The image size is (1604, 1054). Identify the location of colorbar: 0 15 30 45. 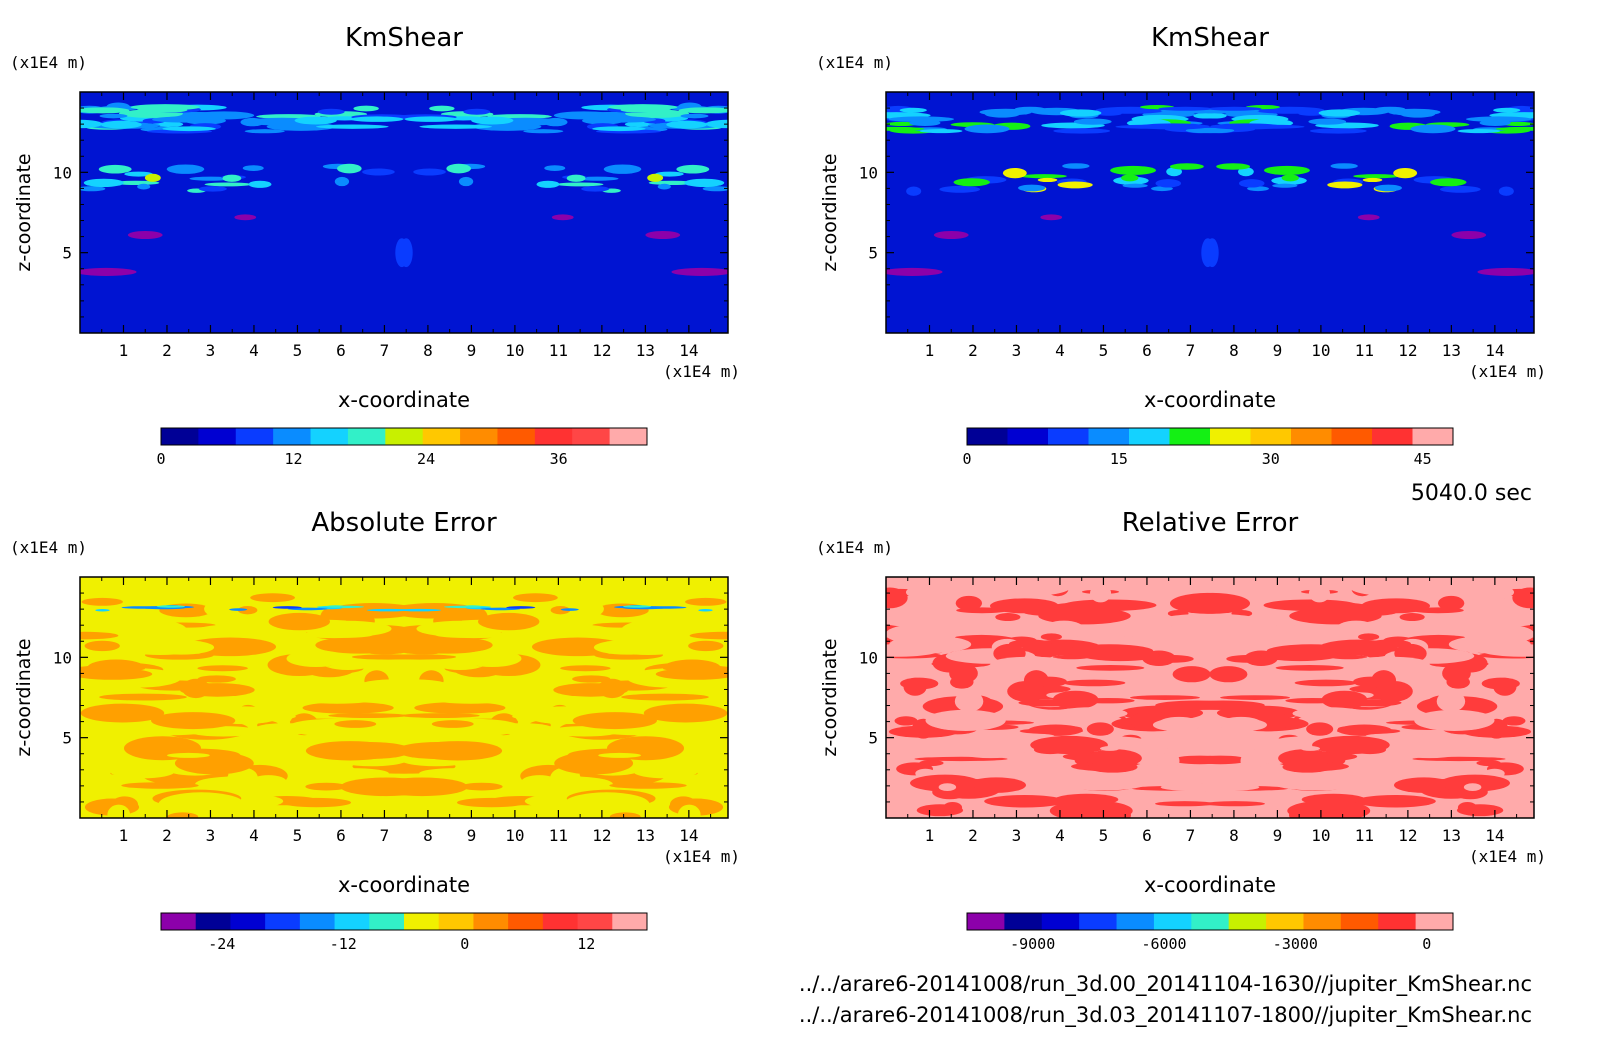
(1208, 447).